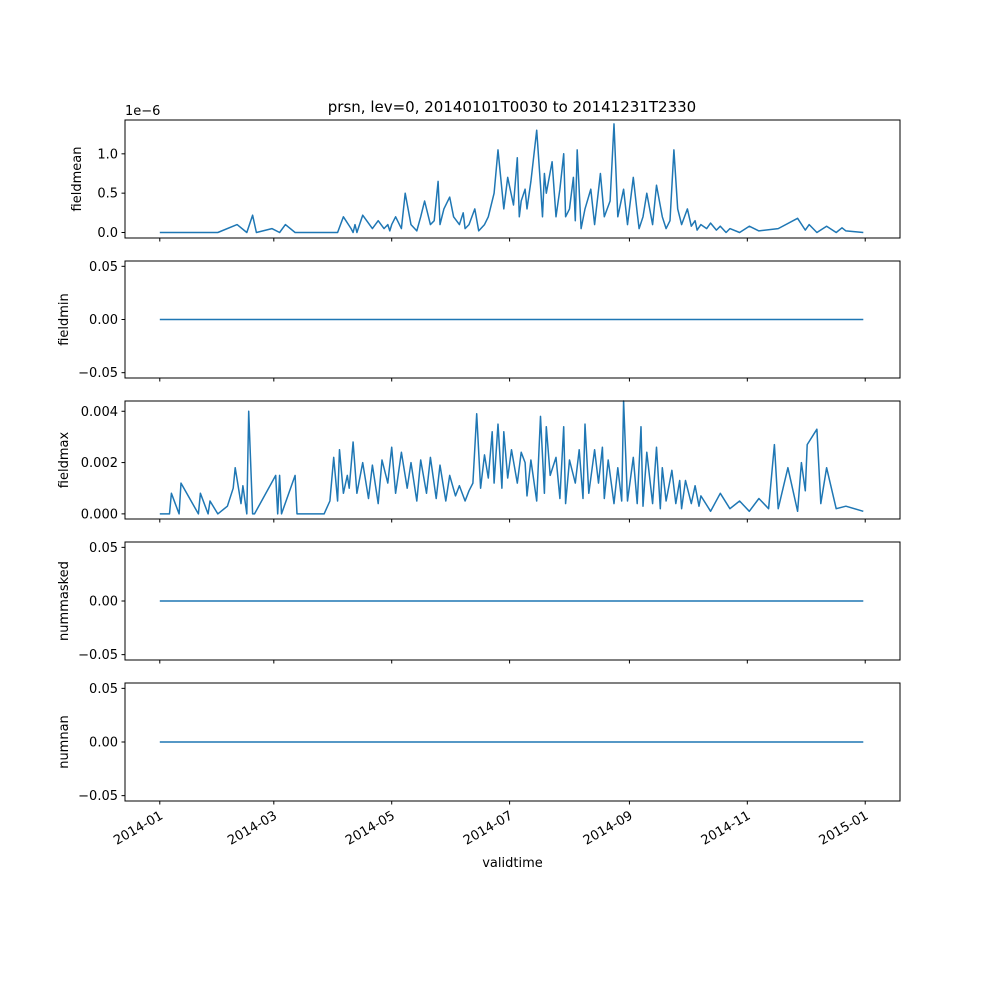 The width and height of the screenshot is (1000, 1000). What do you see at coordinates (64, 601) in the screenshot?
I see `y-axis-label: nummasked` at bounding box center [64, 601].